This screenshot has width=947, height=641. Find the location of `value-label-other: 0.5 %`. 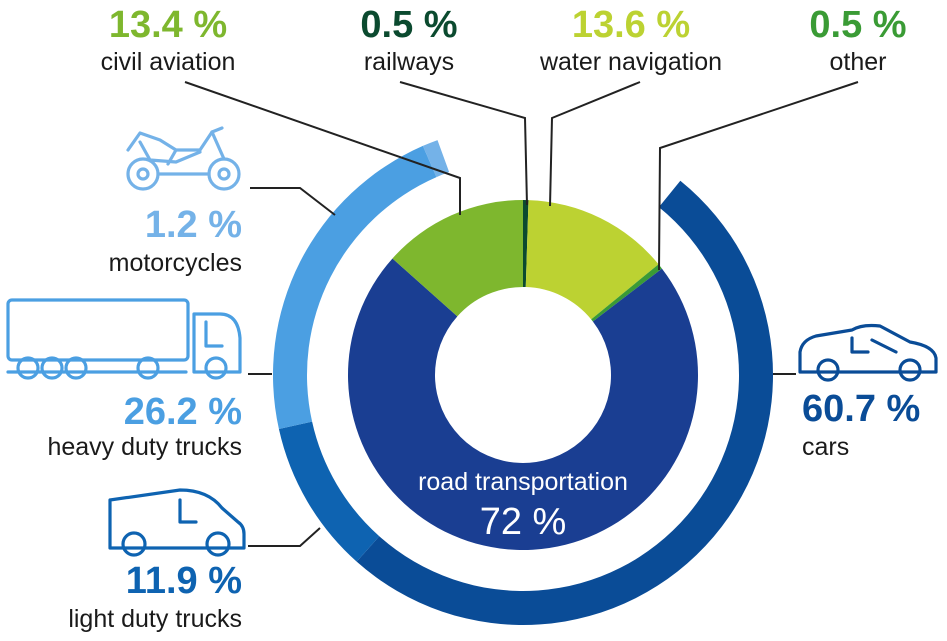

value-label-other: 0.5 % is located at coordinates (857, 25).